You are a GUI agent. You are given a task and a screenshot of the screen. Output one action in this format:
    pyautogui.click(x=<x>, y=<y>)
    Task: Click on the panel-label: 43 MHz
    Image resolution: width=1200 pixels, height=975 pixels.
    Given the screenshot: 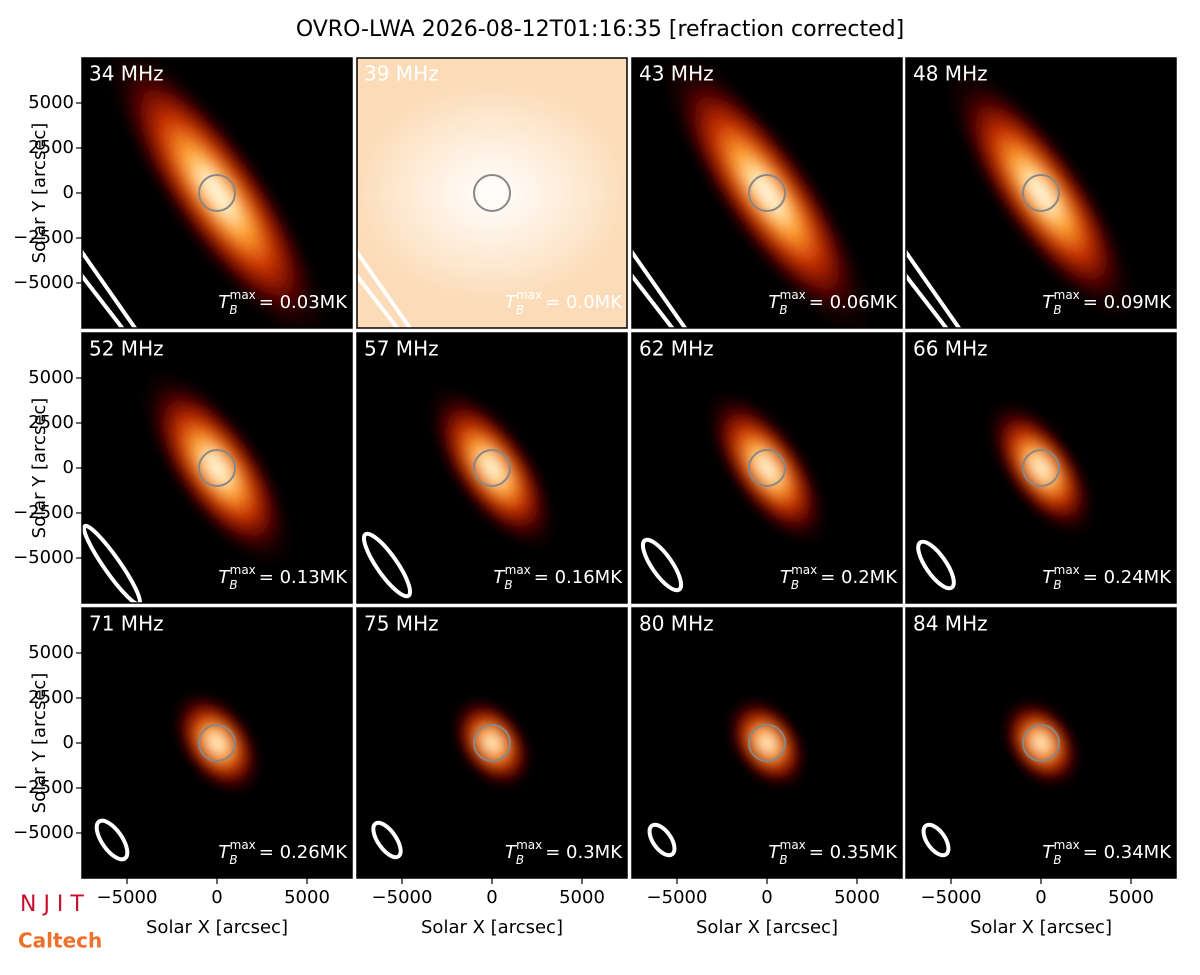 What is the action you would take?
    pyautogui.click(x=676, y=74)
    